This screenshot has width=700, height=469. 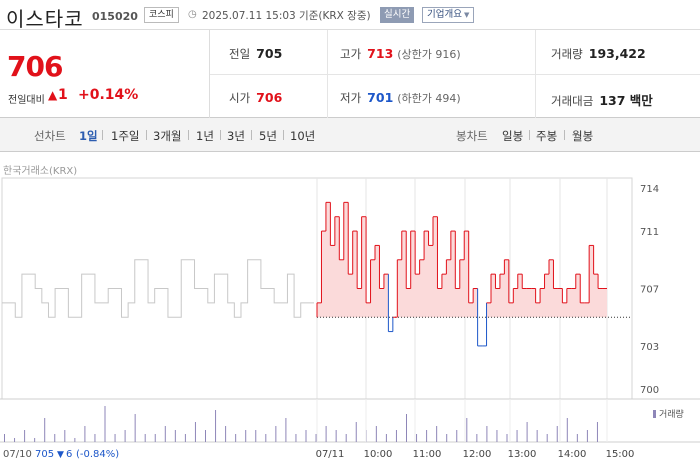 What do you see at coordinates (522, 454) in the screenshot?
I see `x-tick-label: 13:00` at bounding box center [522, 454].